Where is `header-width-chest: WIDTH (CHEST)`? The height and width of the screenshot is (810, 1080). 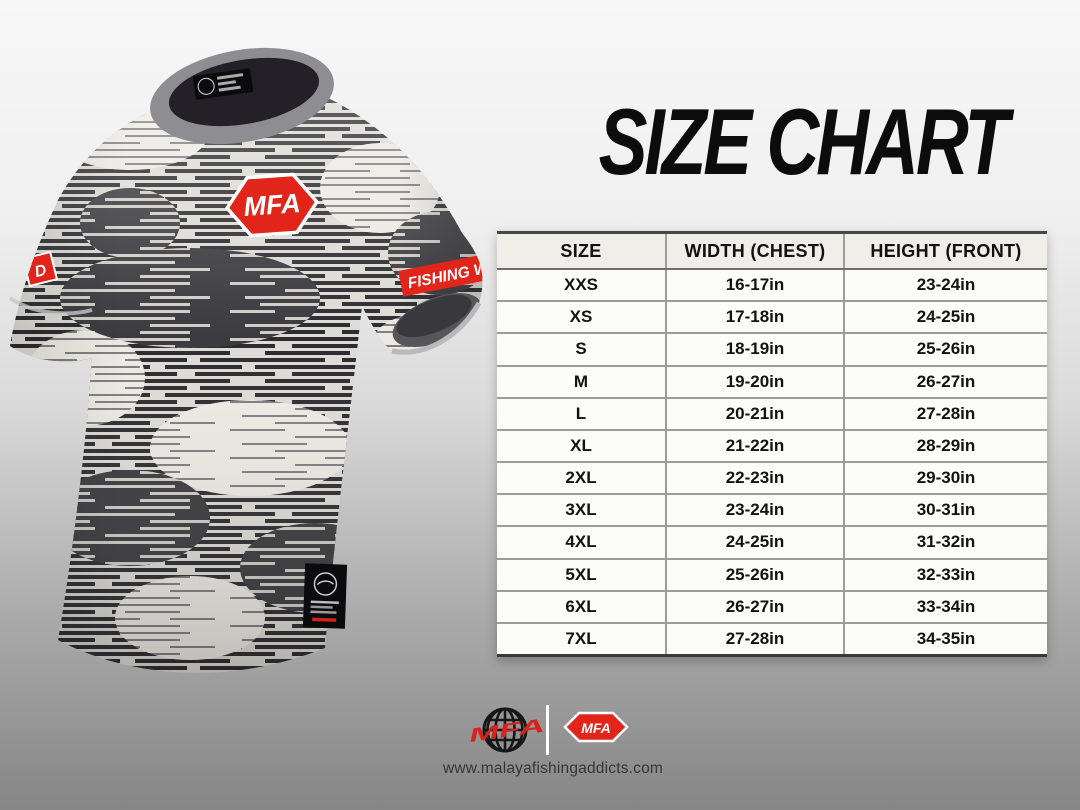
header-width-chest: WIDTH (CHEST) is located at coordinates (754, 251).